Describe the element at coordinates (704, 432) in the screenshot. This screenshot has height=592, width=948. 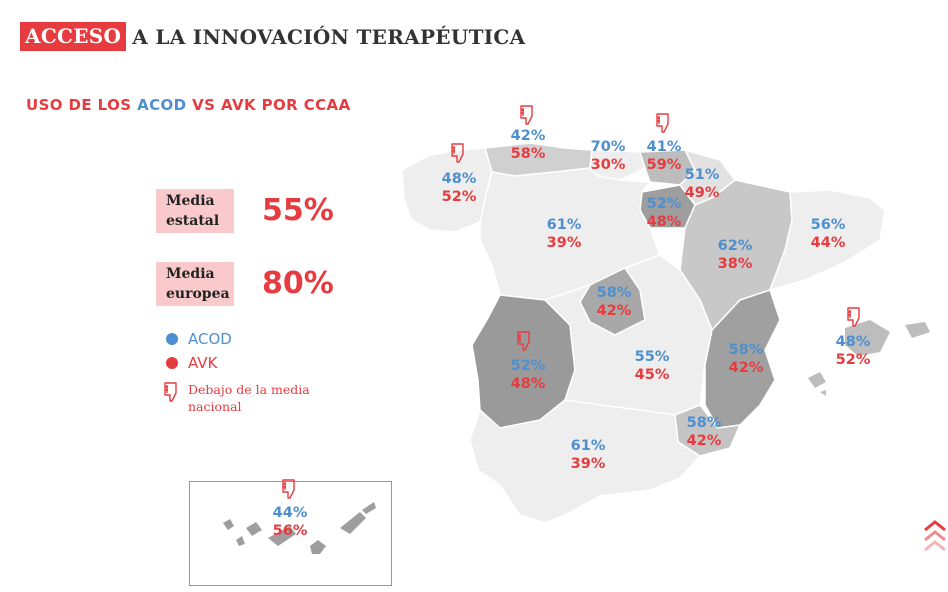
I see `label-murcia: 58% 42%` at that location.